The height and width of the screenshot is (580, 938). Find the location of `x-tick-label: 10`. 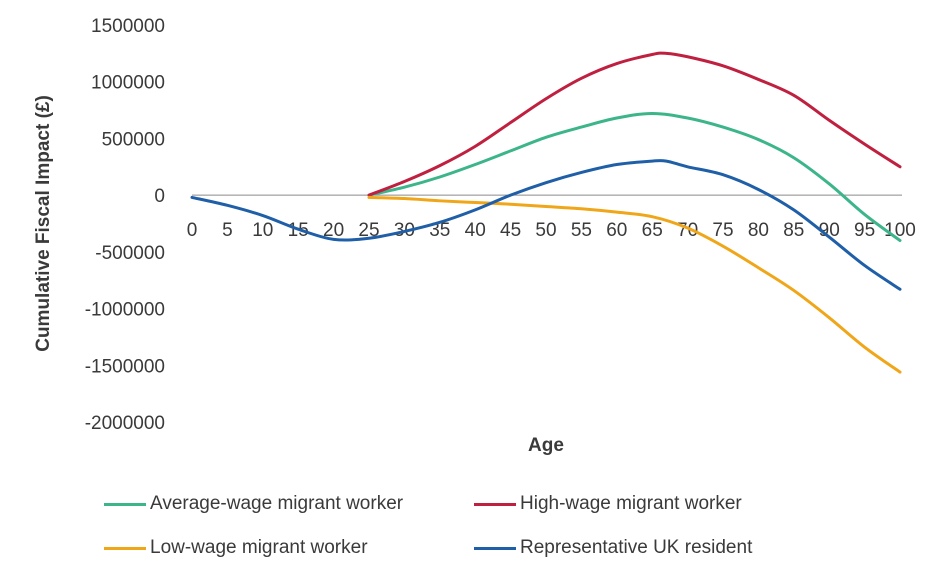

x-tick-label: 10 is located at coordinates (262, 230).